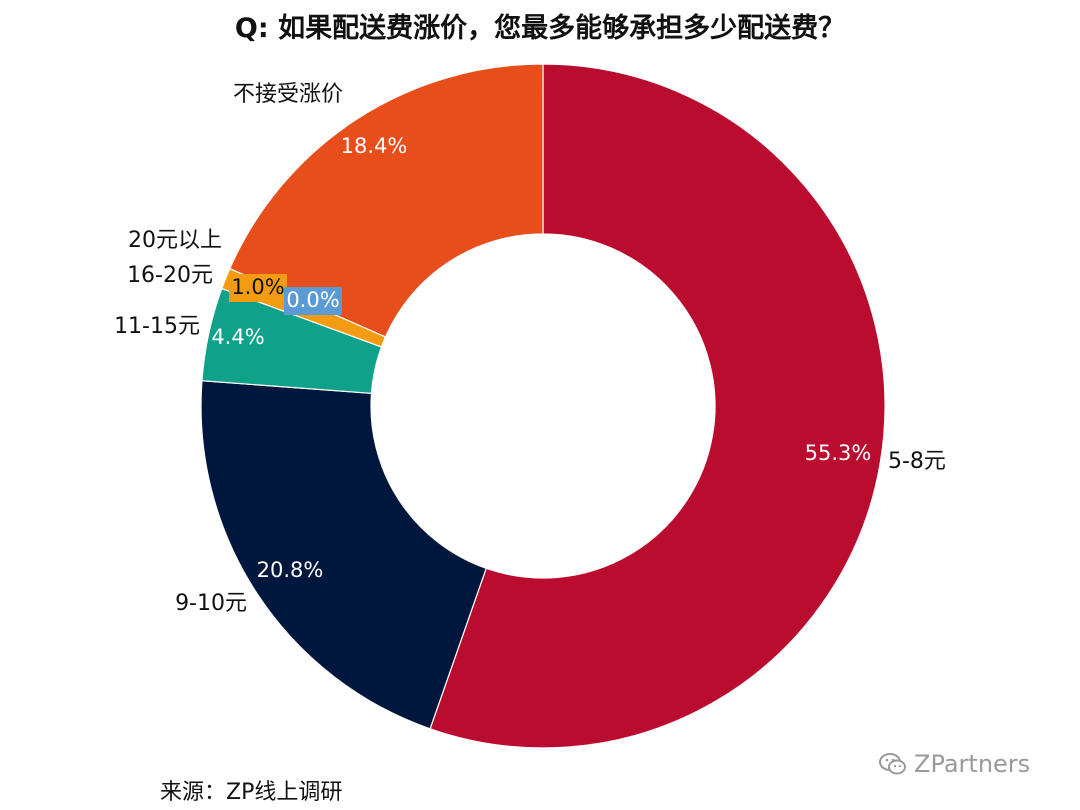 The image size is (1080, 810). What do you see at coordinates (892, 764) in the screenshot?
I see `wechat-icon` at bounding box center [892, 764].